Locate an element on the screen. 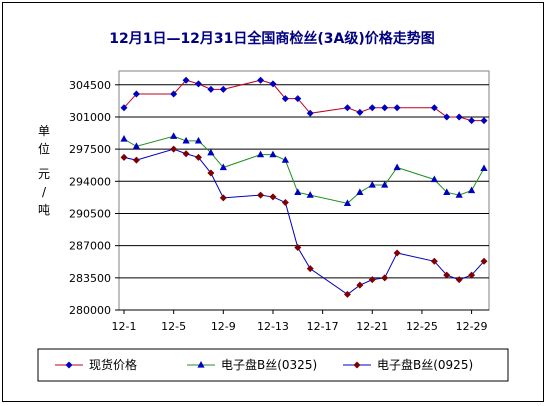 This screenshot has width=548, height=406. x-tick-label: 12-29 is located at coordinates (472, 326).